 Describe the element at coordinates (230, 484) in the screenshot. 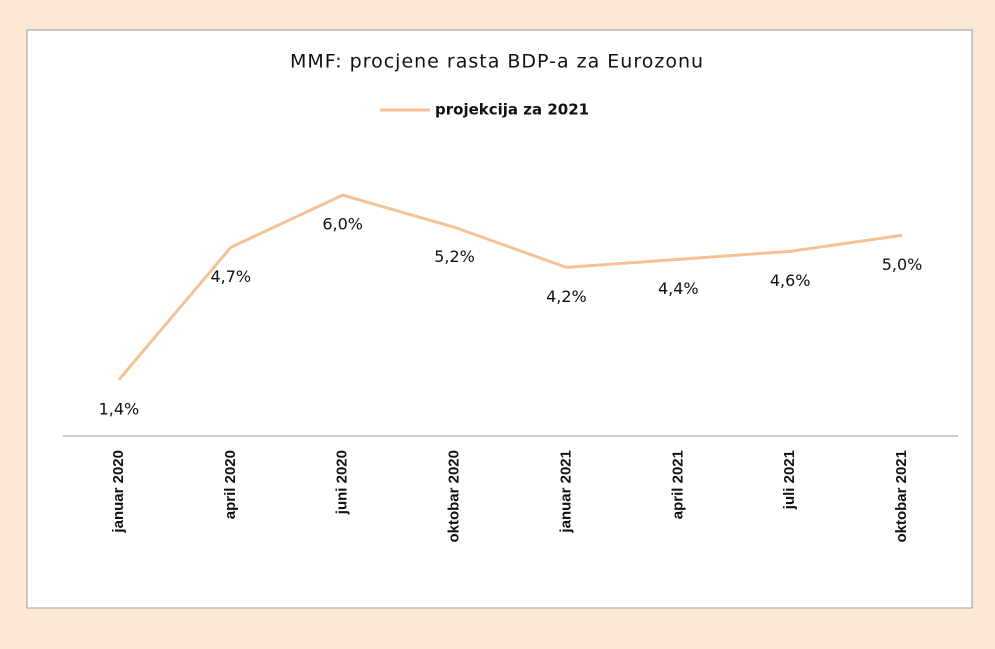

I see `x-tick-label: april 2020` at that location.